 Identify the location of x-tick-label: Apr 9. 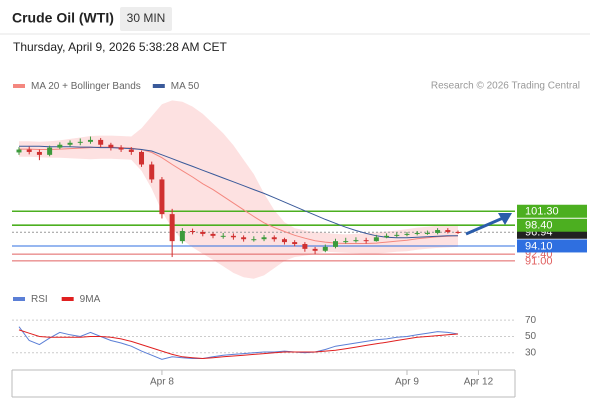
(407, 382).